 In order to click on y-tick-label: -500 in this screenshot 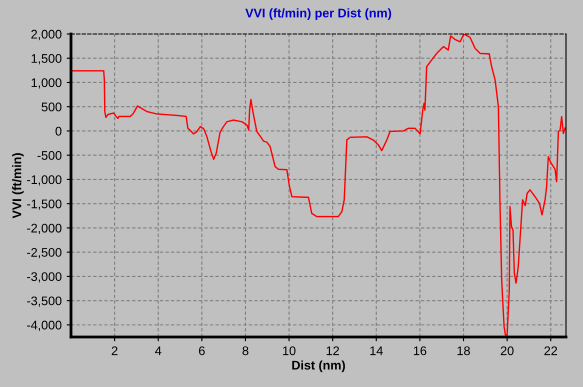, I will do `click(50, 155)`.